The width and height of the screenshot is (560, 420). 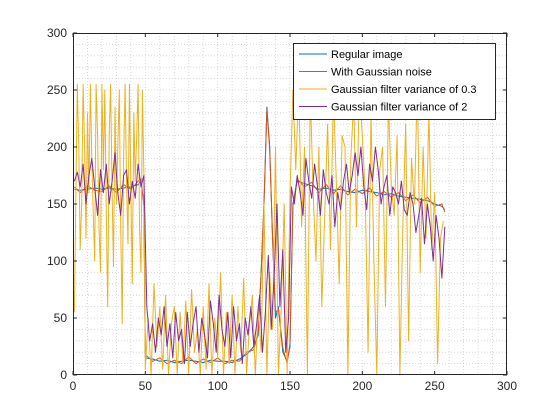 I want to click on x-tick-label: 300, so click(x=507, y=386).